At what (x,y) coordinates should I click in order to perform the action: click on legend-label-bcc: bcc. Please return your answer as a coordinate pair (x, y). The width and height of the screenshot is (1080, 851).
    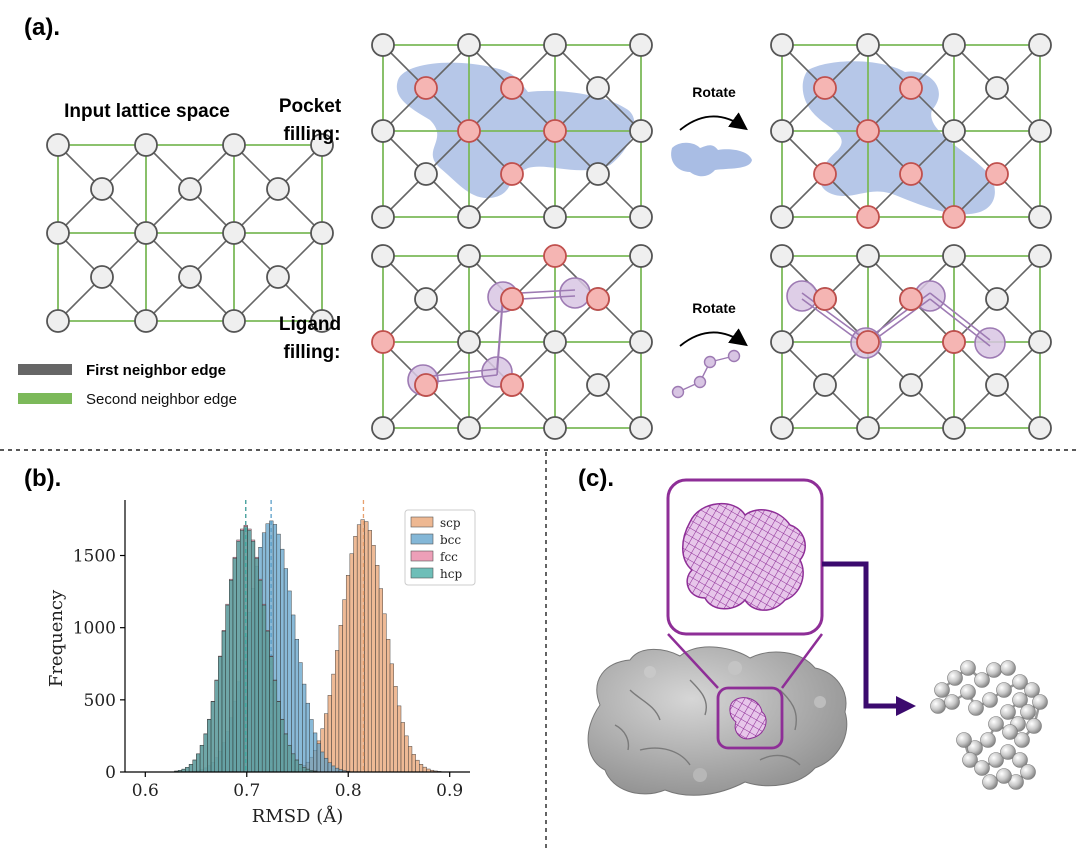
    Looking at the image, I should click on (450, 540).